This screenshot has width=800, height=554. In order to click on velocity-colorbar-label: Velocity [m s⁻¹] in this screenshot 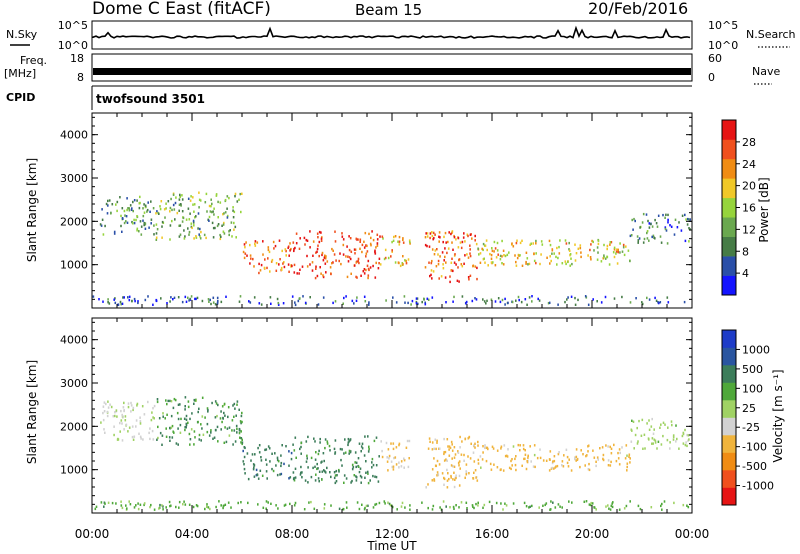, I will do `click(778, 415)`.